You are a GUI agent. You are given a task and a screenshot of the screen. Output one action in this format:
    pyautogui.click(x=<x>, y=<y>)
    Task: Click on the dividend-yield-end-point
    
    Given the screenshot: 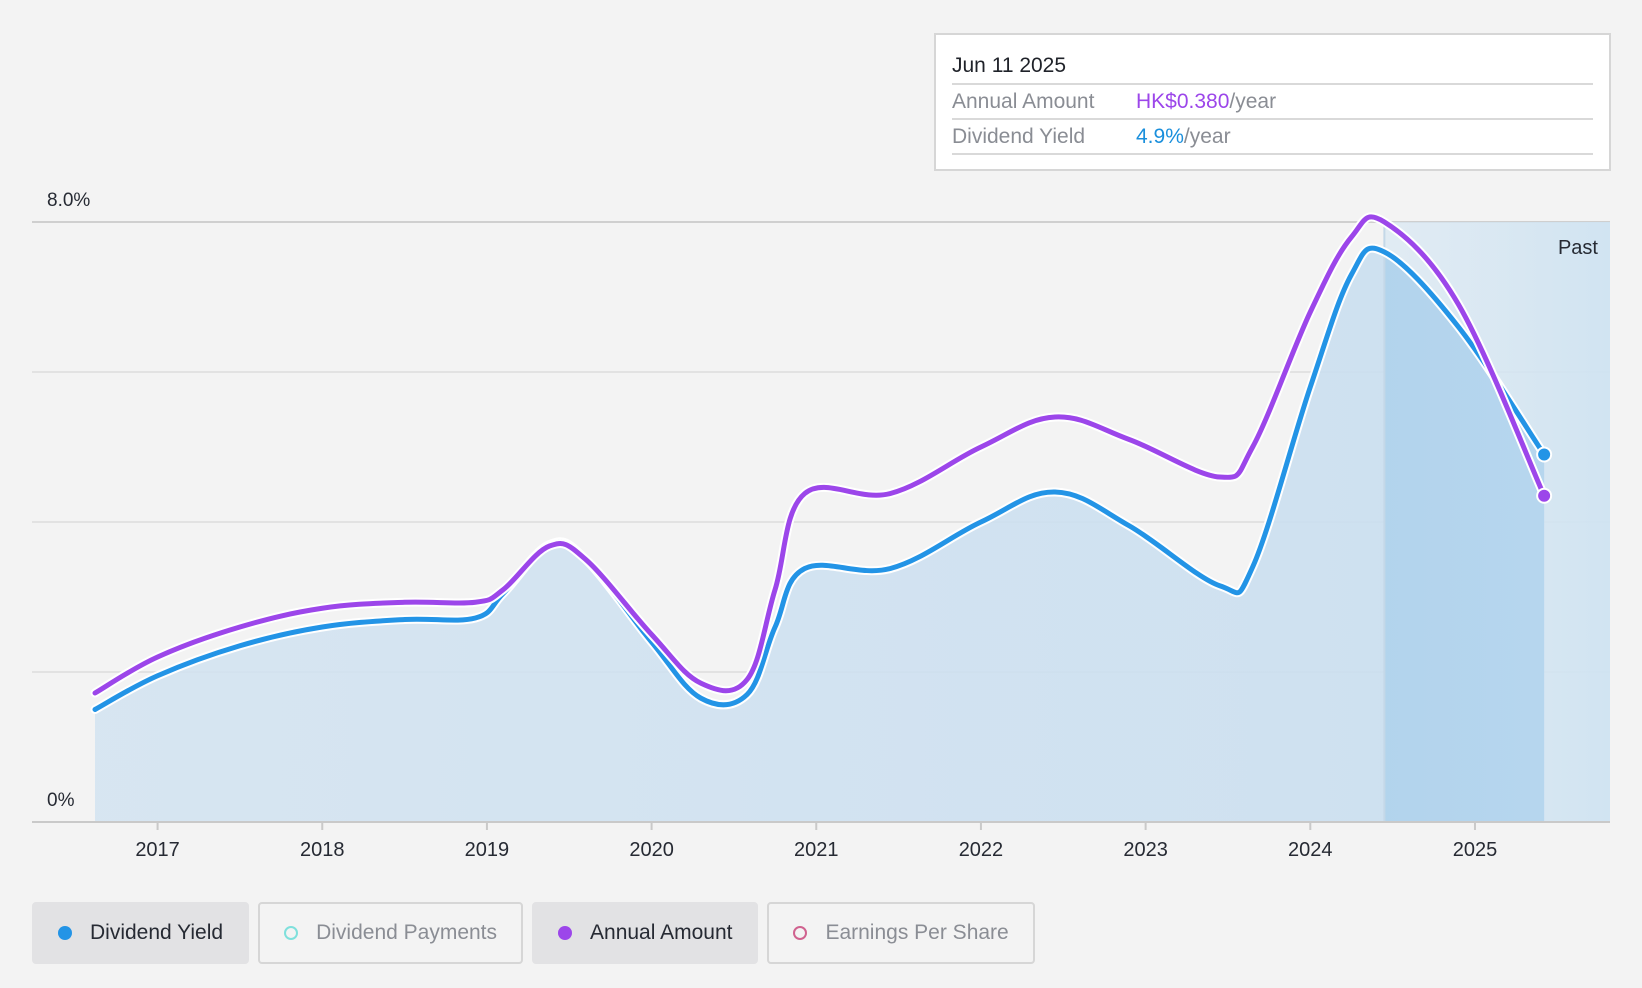 What is the action you would take?
    pyautogui.click(x=1544, y=454)
    